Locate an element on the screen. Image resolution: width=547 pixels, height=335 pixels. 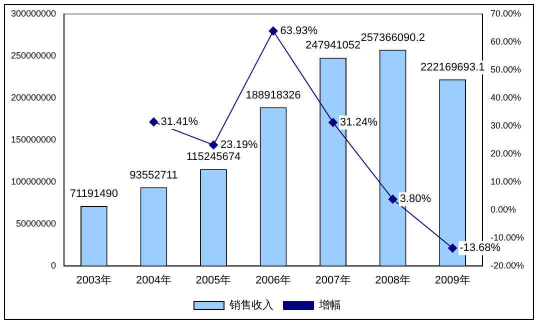
x-tick-label: 2009年 is located at coordinates (452, 280).